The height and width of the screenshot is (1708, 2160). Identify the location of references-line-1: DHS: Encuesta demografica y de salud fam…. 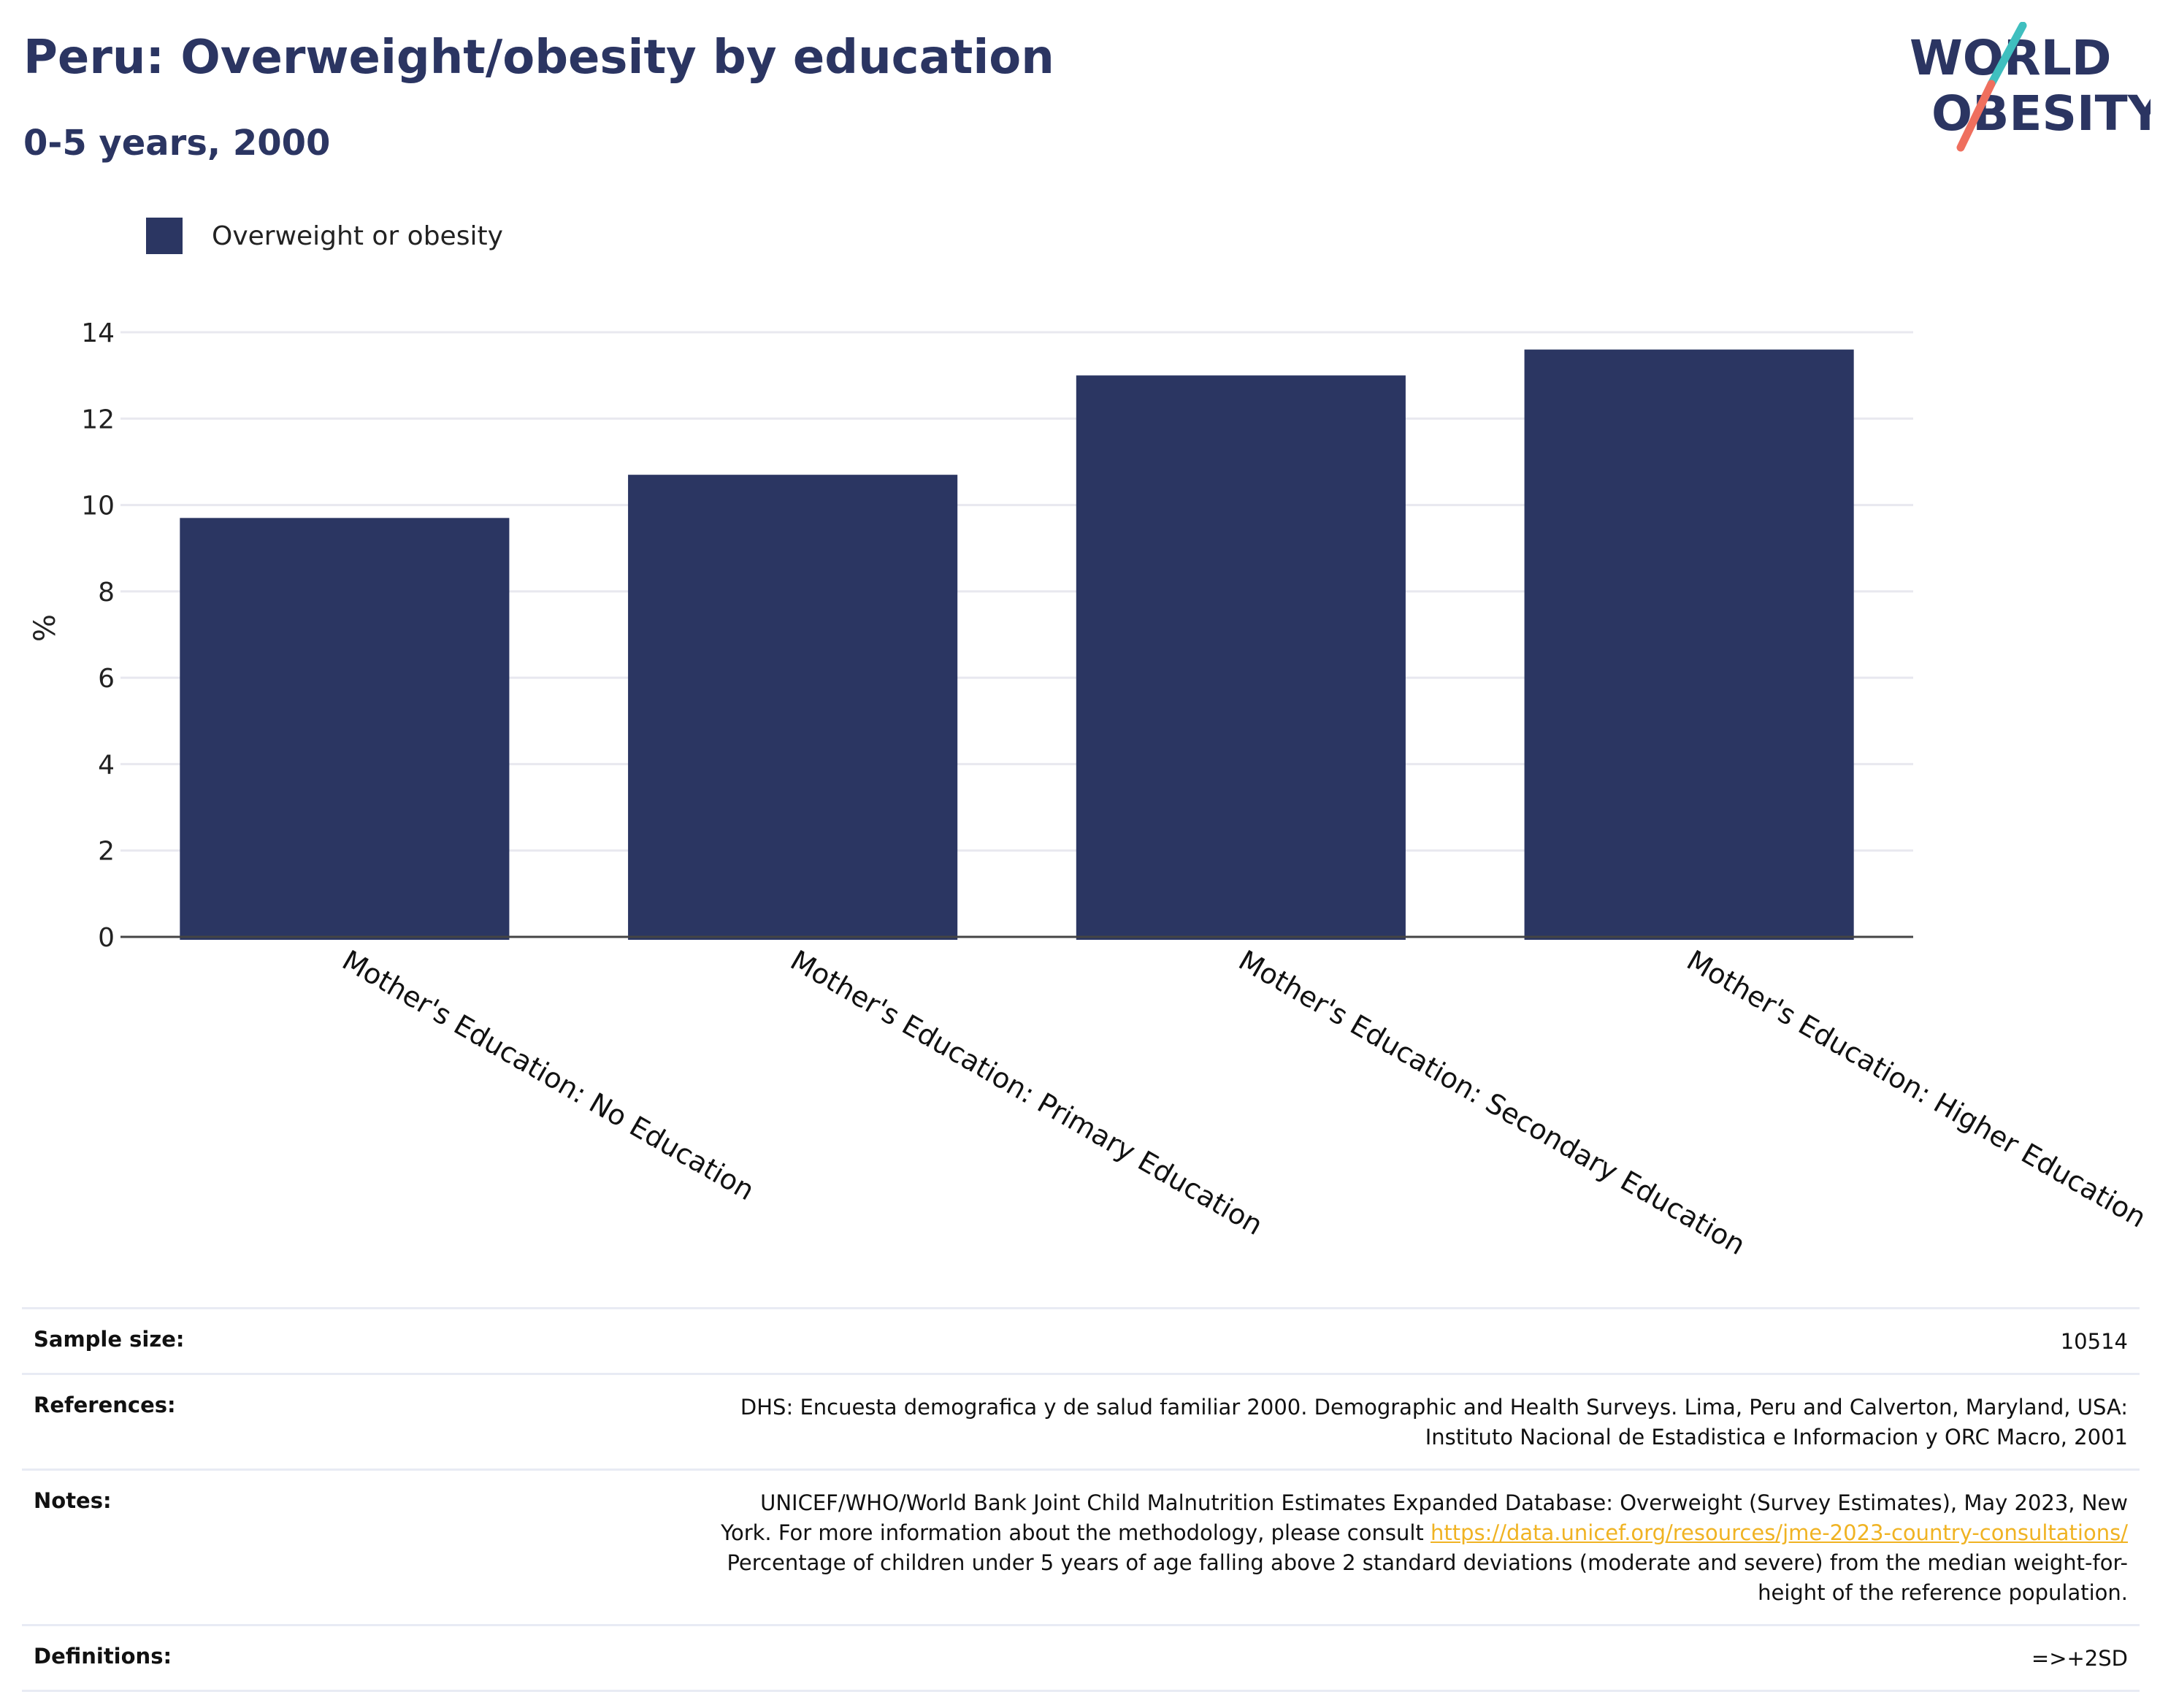
(1434, 1407).